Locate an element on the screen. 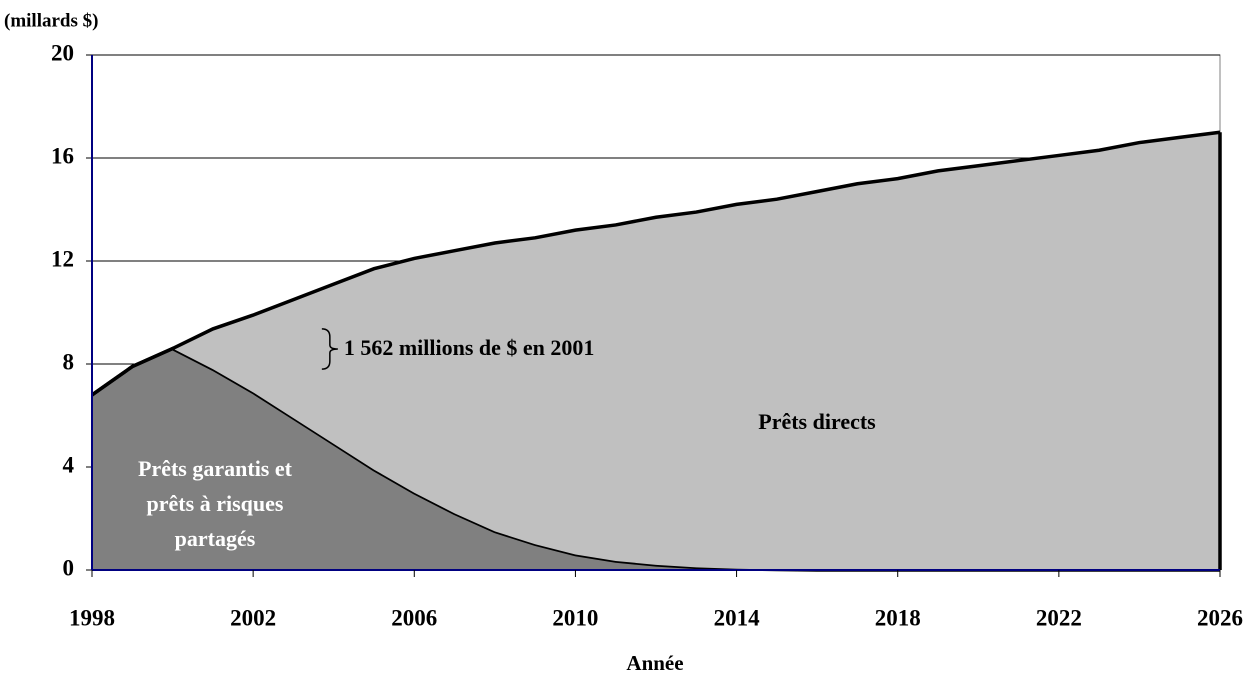 This screenshot has width=1260, height=677. y-axis-label: (millards $) is located at coordinates (51, 20).